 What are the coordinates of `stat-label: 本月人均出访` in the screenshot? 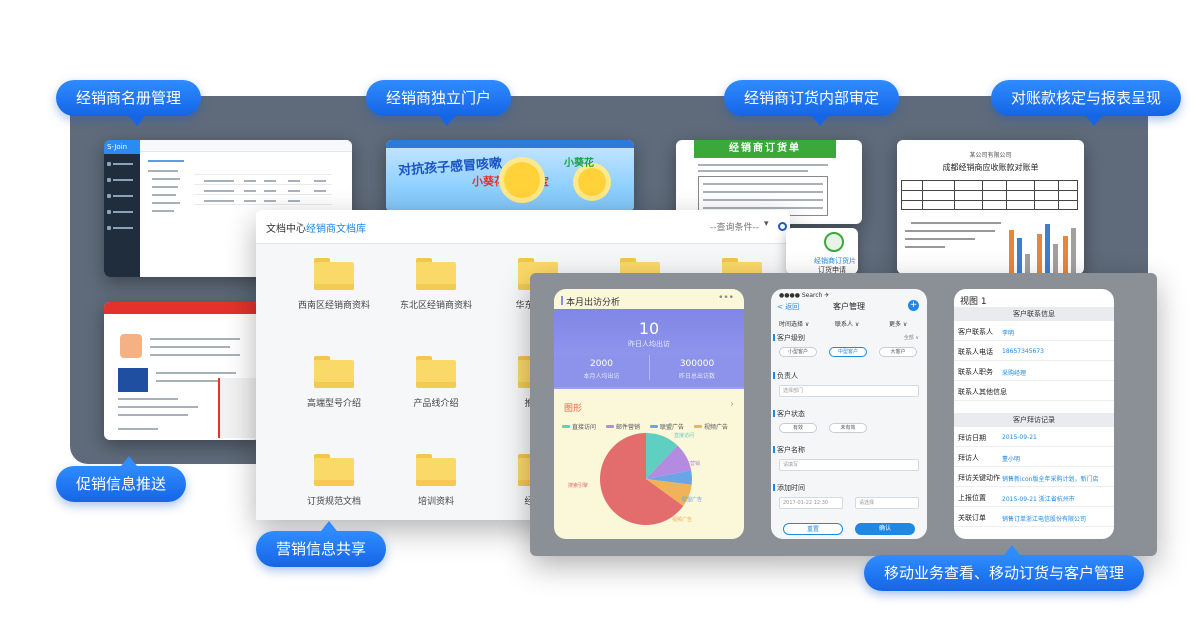 It's located at (601, 376).